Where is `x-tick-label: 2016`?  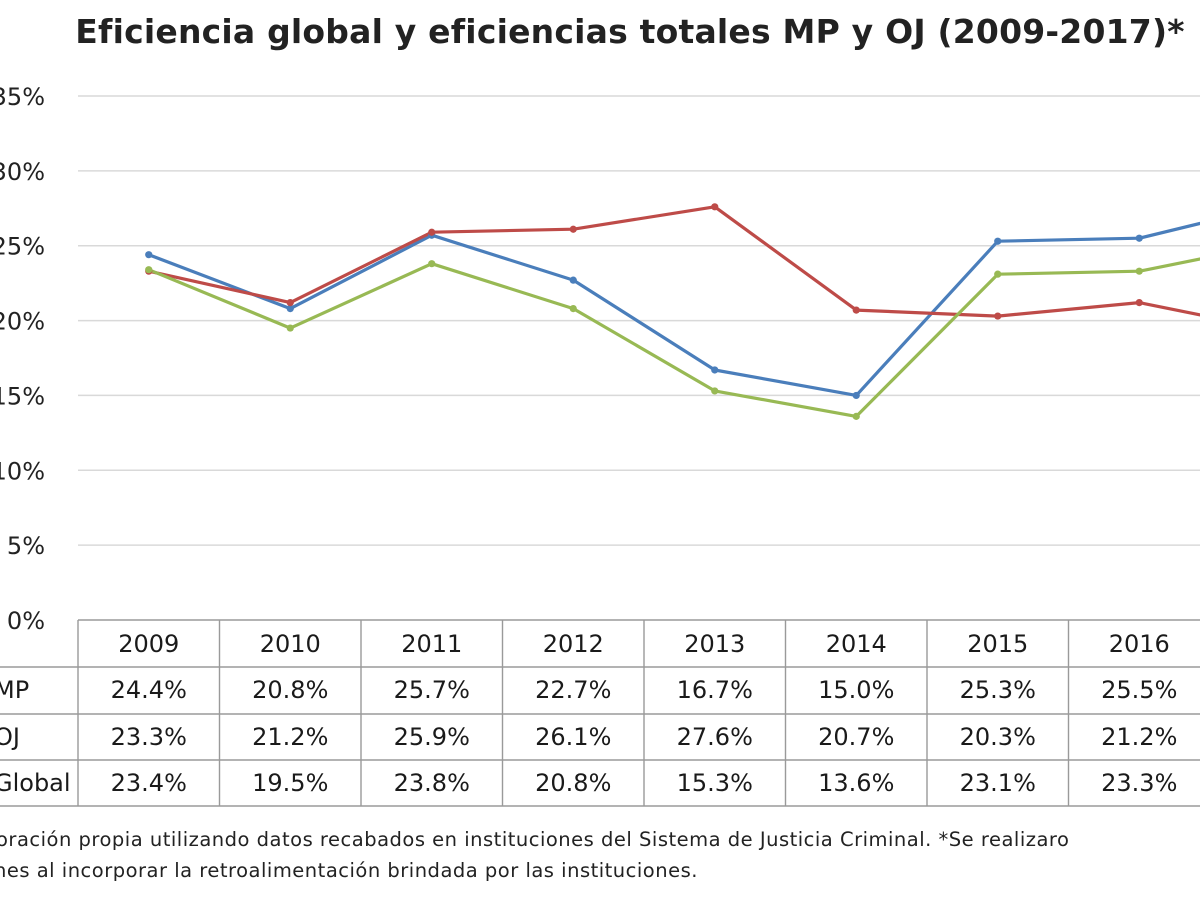
x-tick-label: 2016 is located at coordinates (1139, 644).